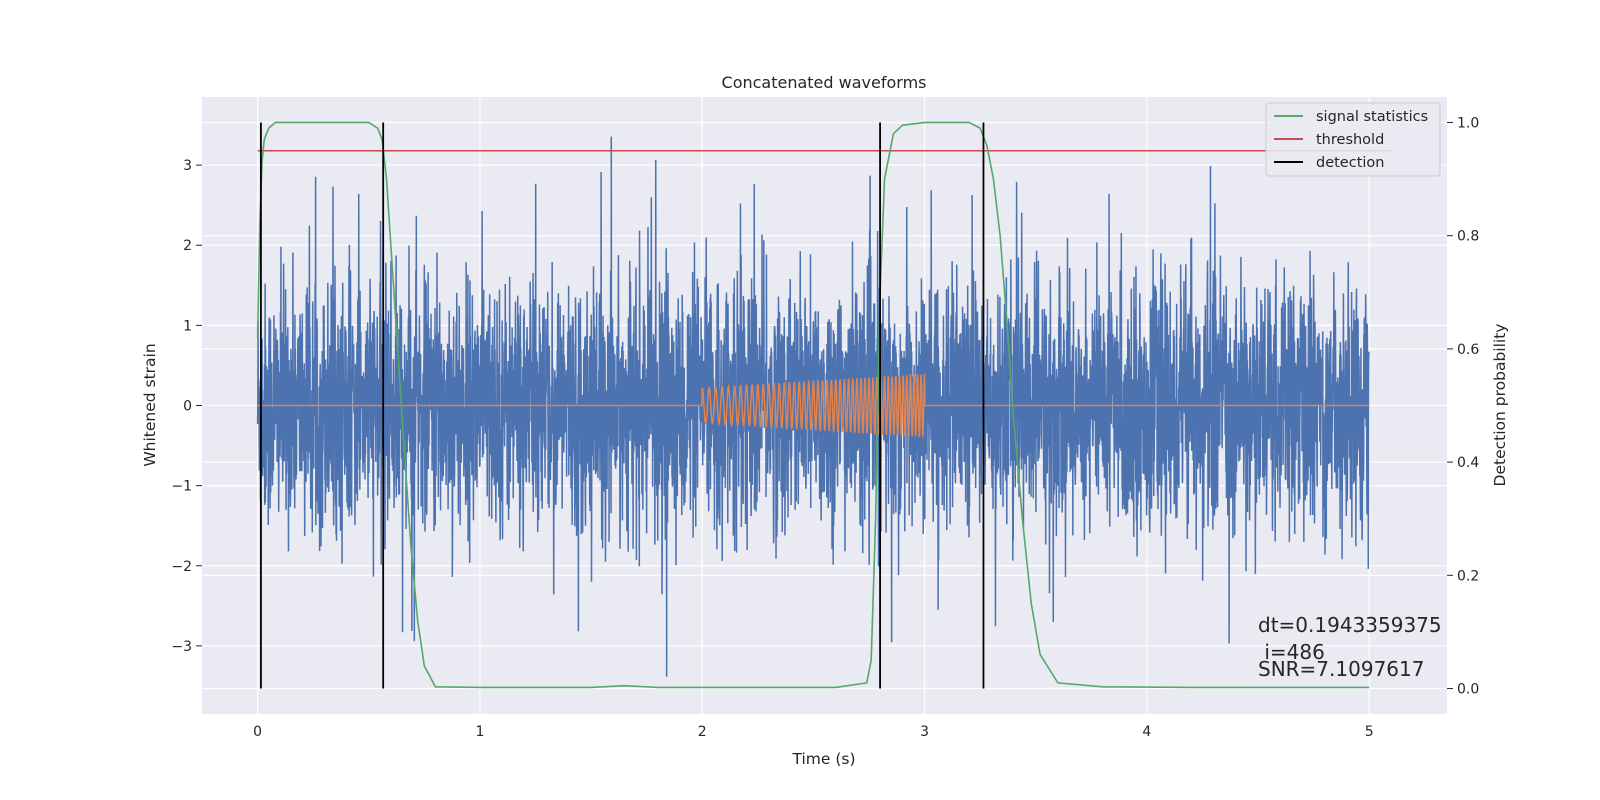 This screenshot has height=800, width=1600. Describe the element at coordinates (1468, 690) in the screenshot. I see `y-right-tick-label: 0.0` at that location.